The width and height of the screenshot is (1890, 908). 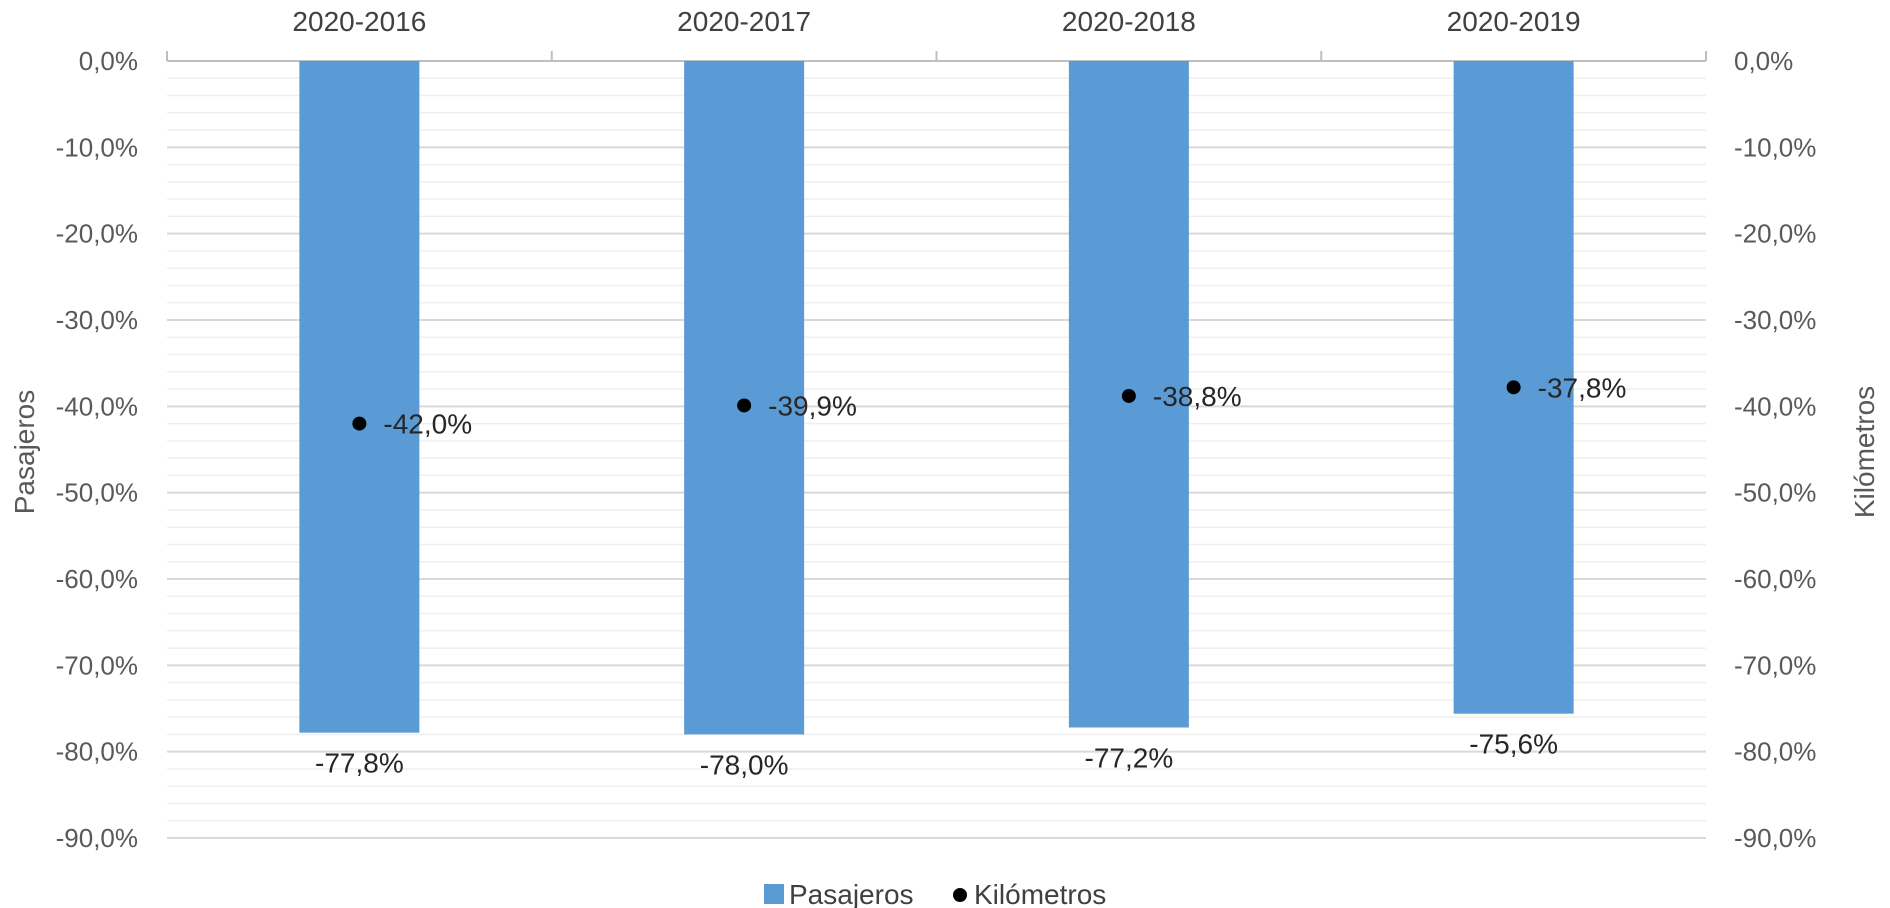 I want to click on right-tick-label: 0,0%, so click(x=1763, y=61).